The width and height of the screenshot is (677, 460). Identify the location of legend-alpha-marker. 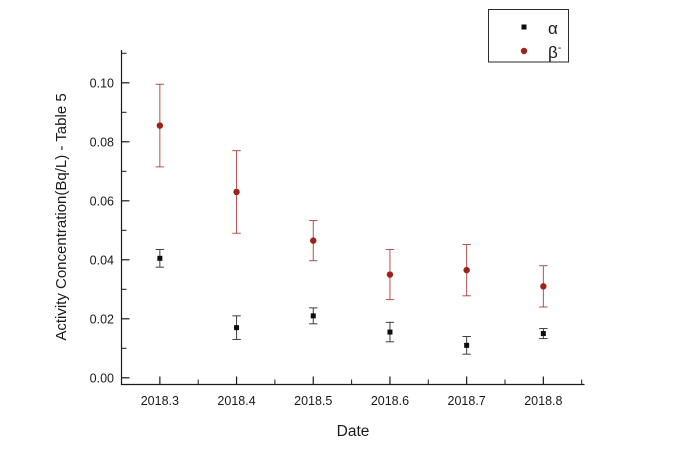
(524, 27).